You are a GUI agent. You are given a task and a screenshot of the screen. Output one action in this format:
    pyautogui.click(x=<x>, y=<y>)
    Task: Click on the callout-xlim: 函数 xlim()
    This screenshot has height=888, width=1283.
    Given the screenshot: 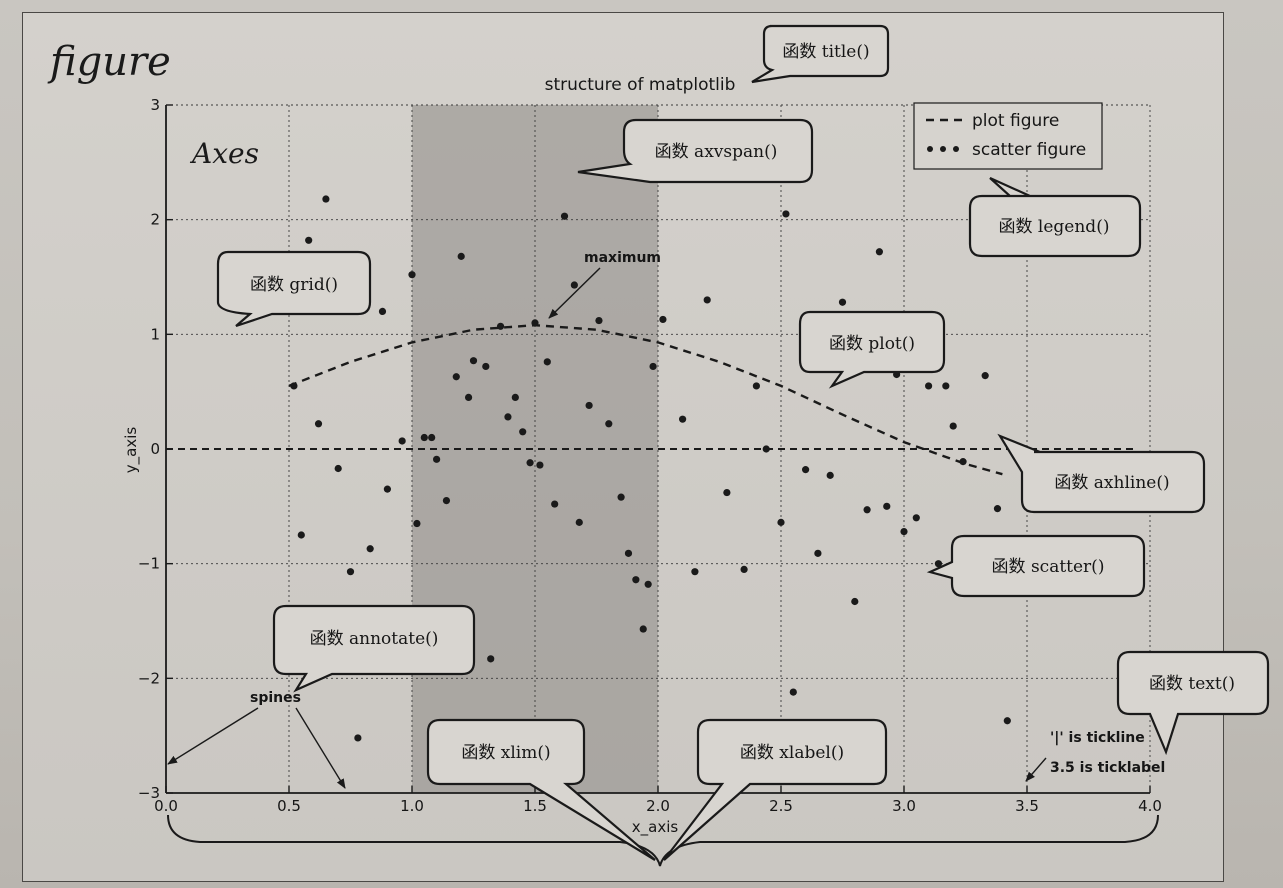 What is the action you would take?
    pyautogui.click(x=541, y=789)
    